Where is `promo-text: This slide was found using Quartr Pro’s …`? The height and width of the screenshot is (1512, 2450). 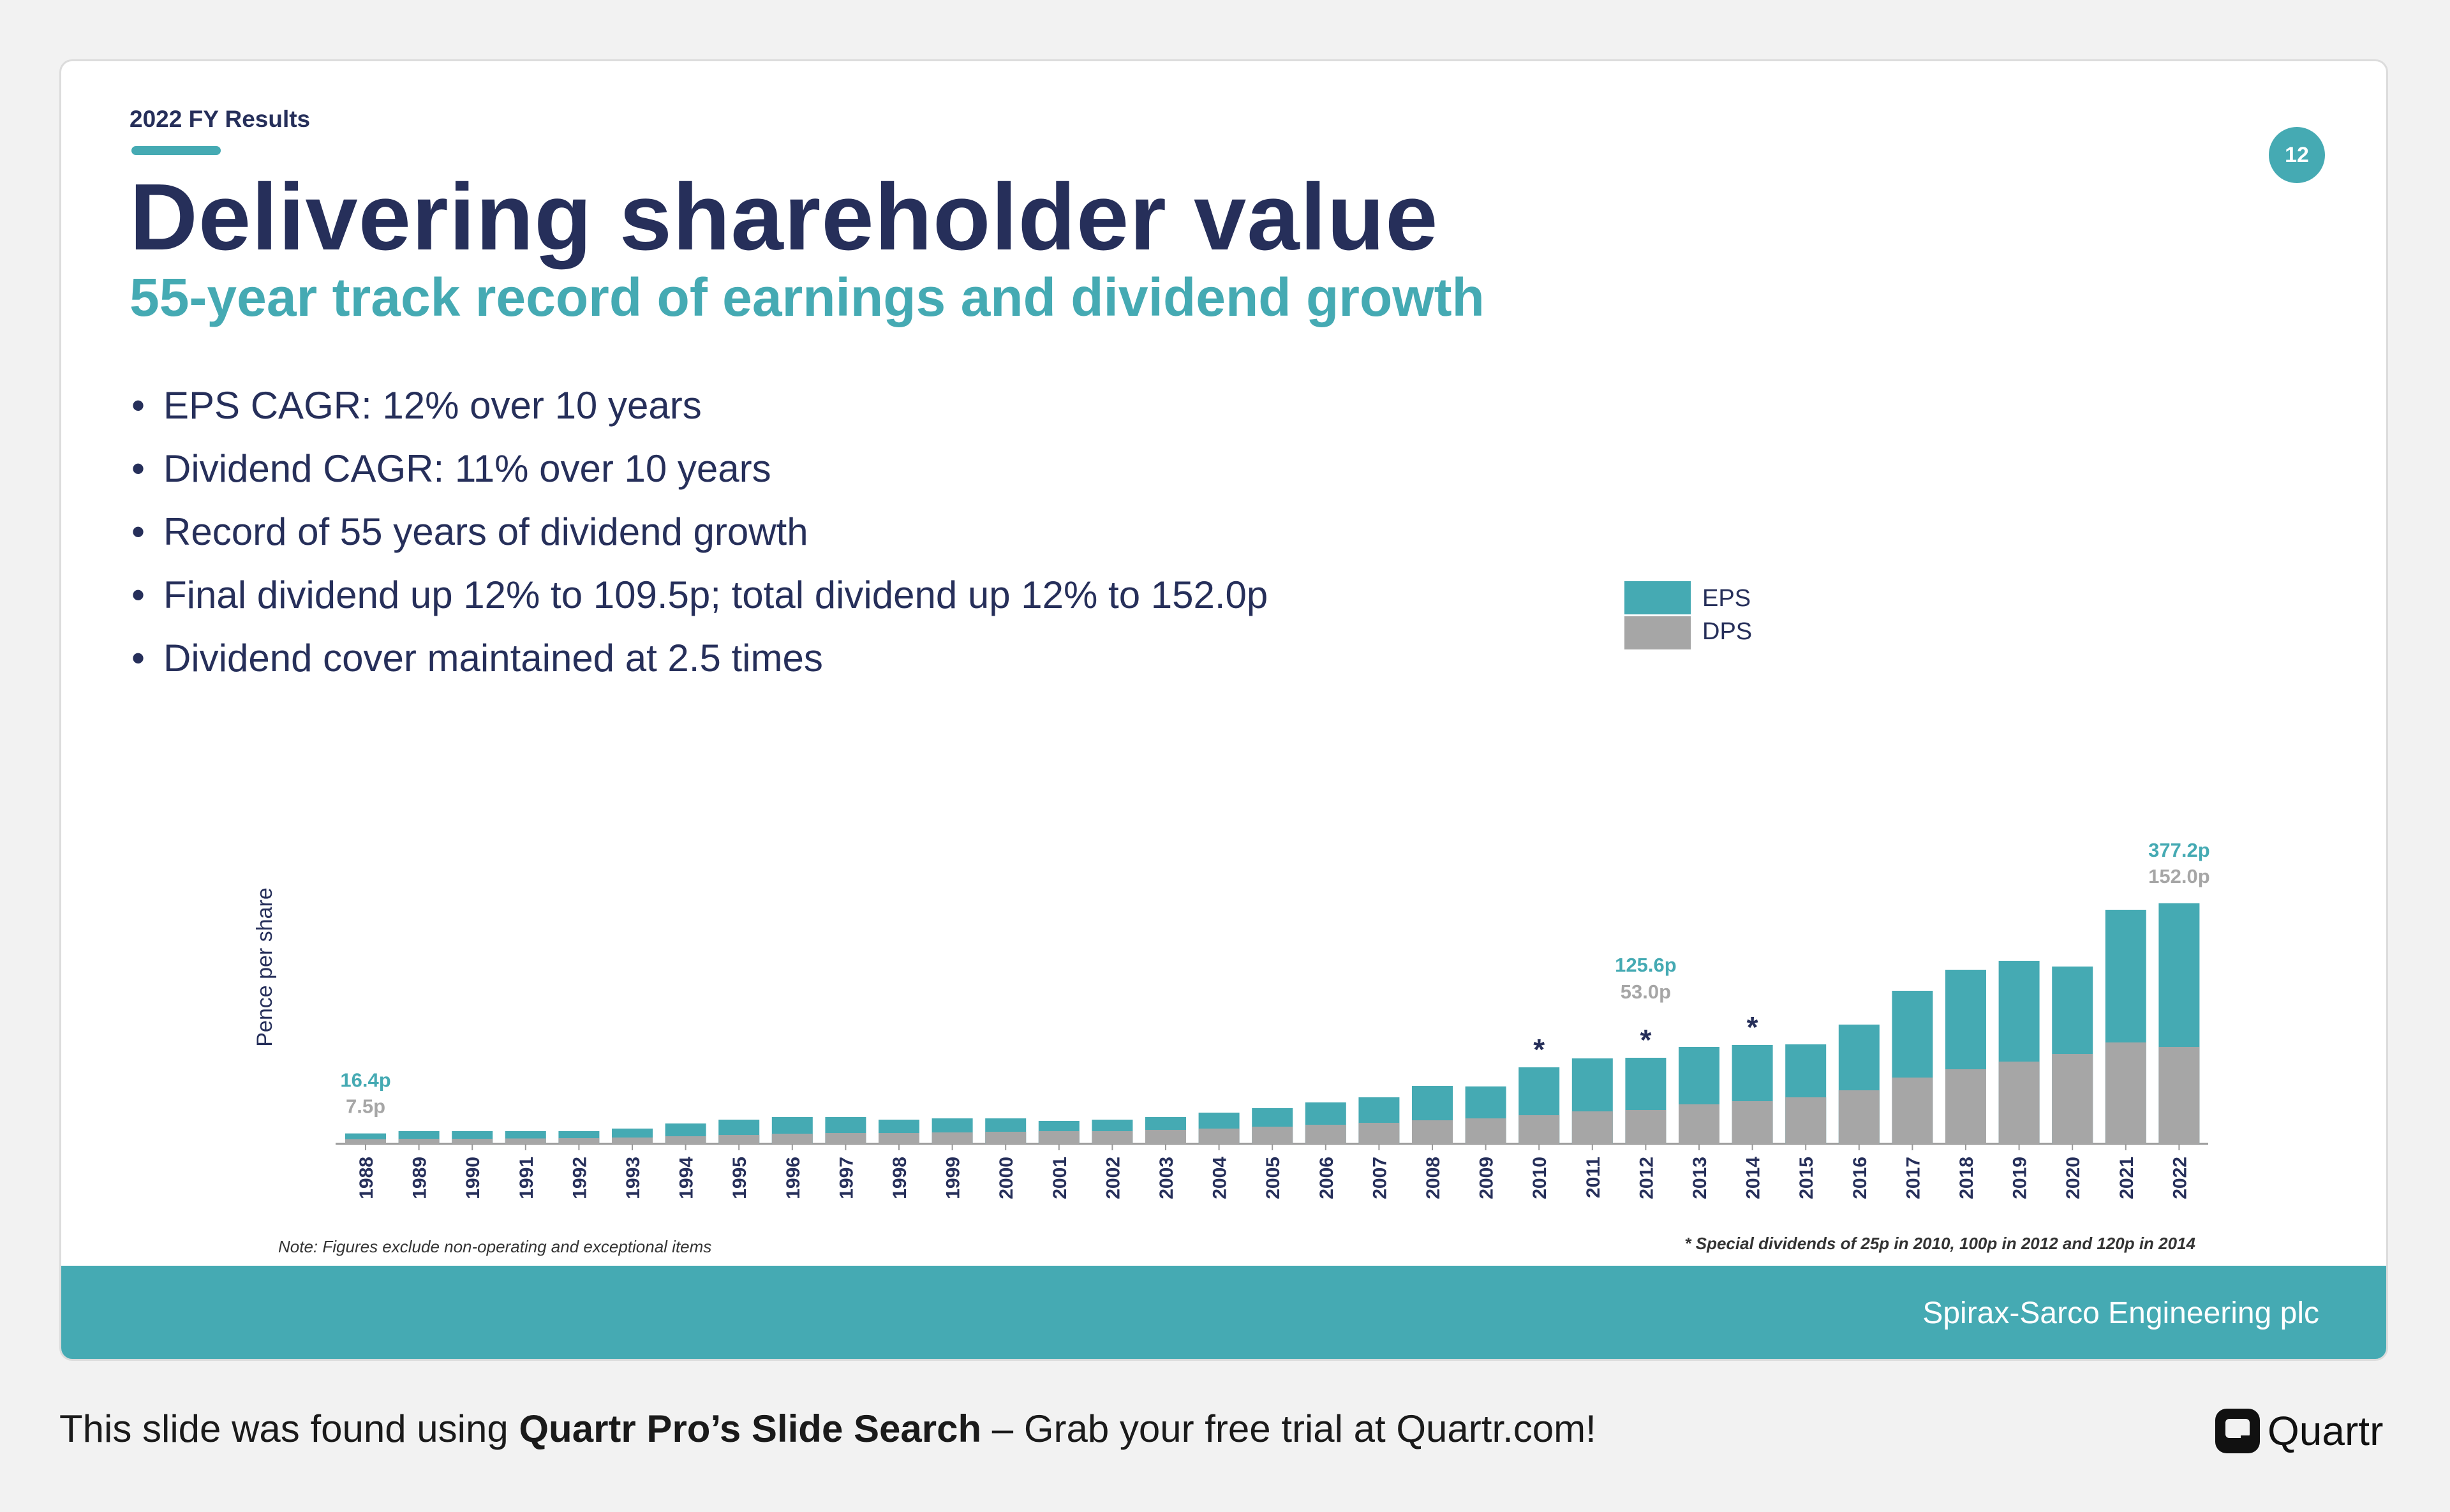
promo-text: This slide was found using Quartr Pro’s … is located at coordinates (827, 1428).